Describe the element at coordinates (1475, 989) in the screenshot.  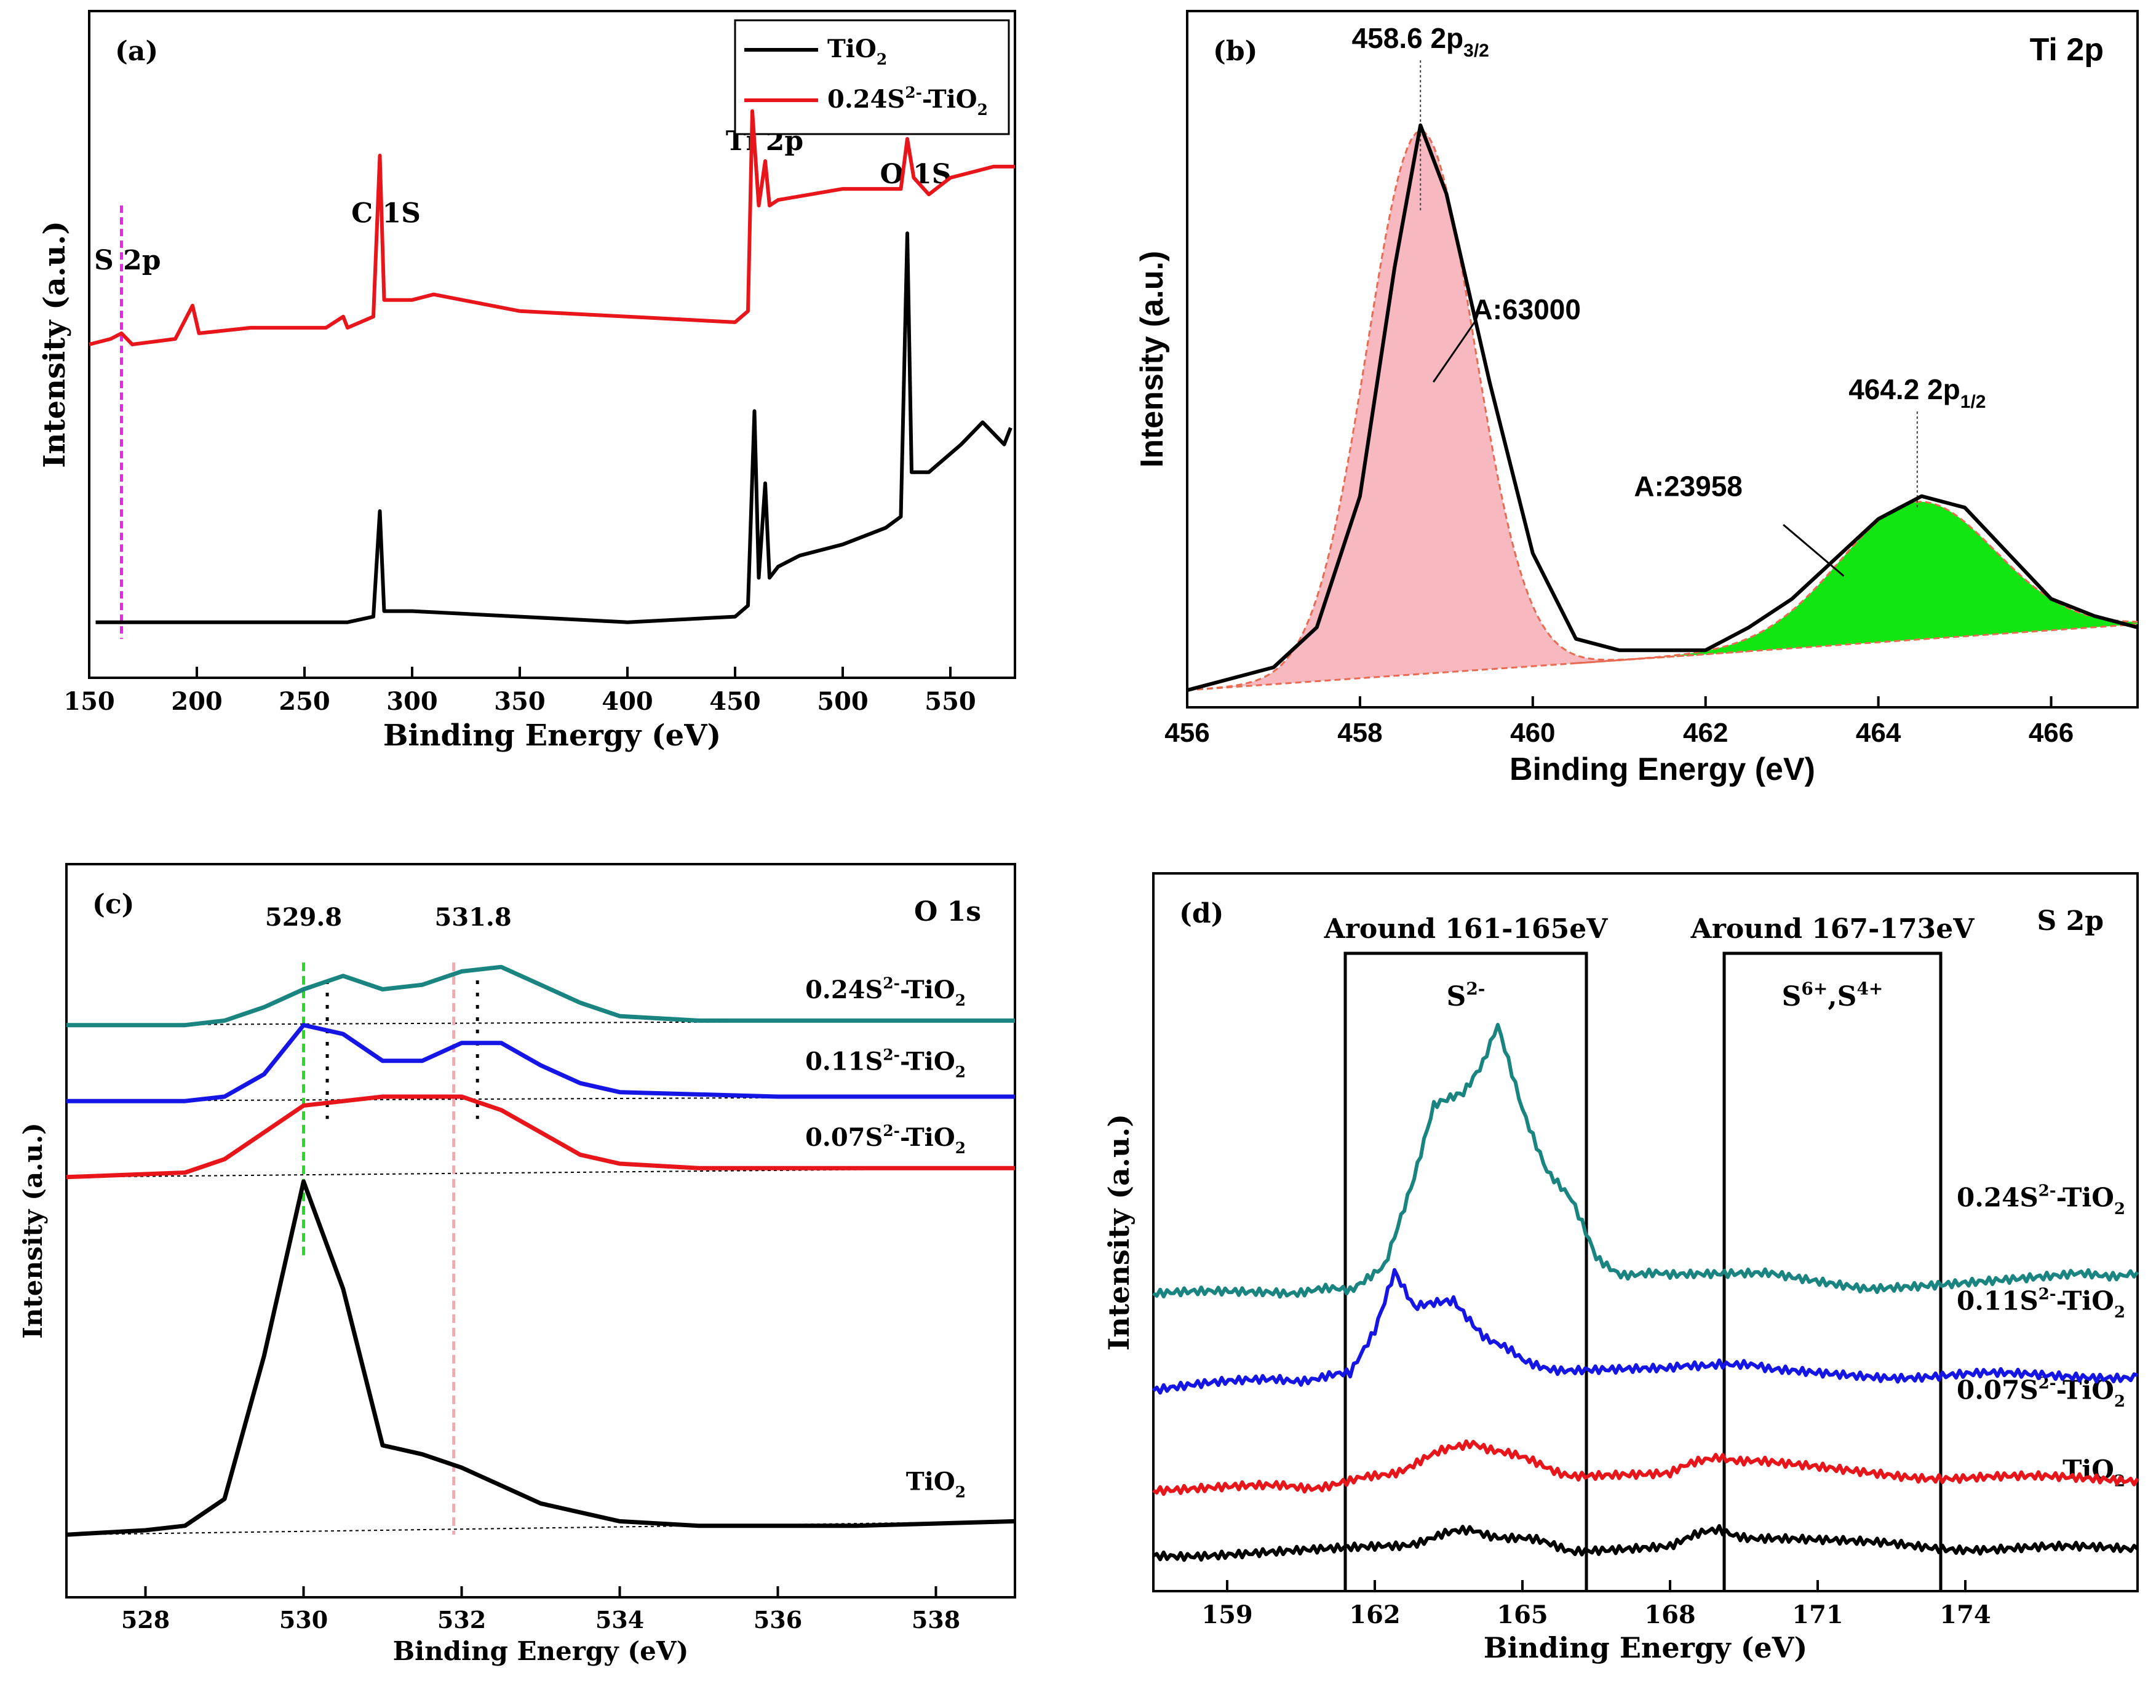
I see `ion-sup: 2-` at that location.